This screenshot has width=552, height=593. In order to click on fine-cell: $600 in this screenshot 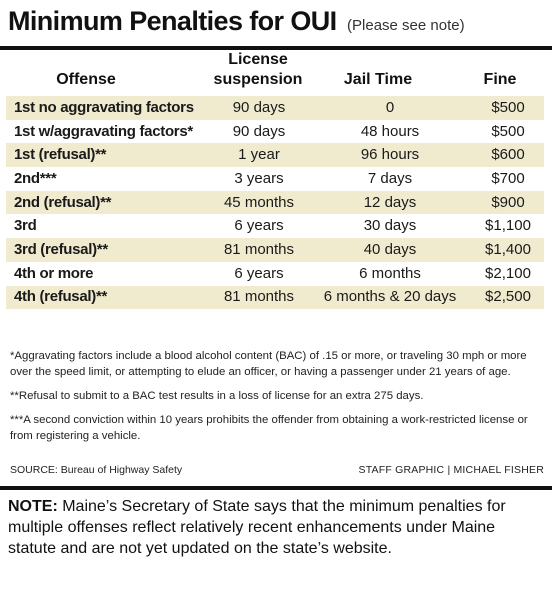, I will do `click(508, 155)`.